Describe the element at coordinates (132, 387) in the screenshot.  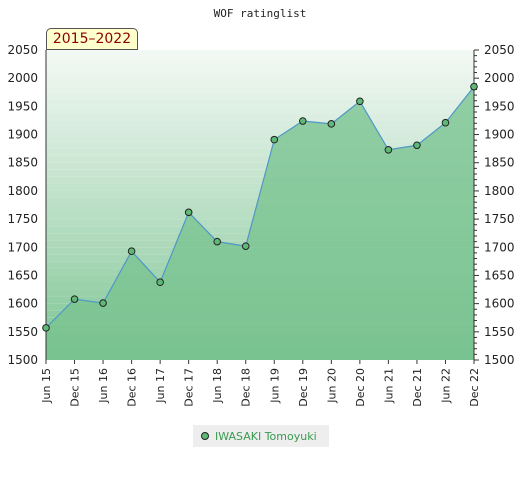
I see `x-tick-label: Dec 16` at that location.